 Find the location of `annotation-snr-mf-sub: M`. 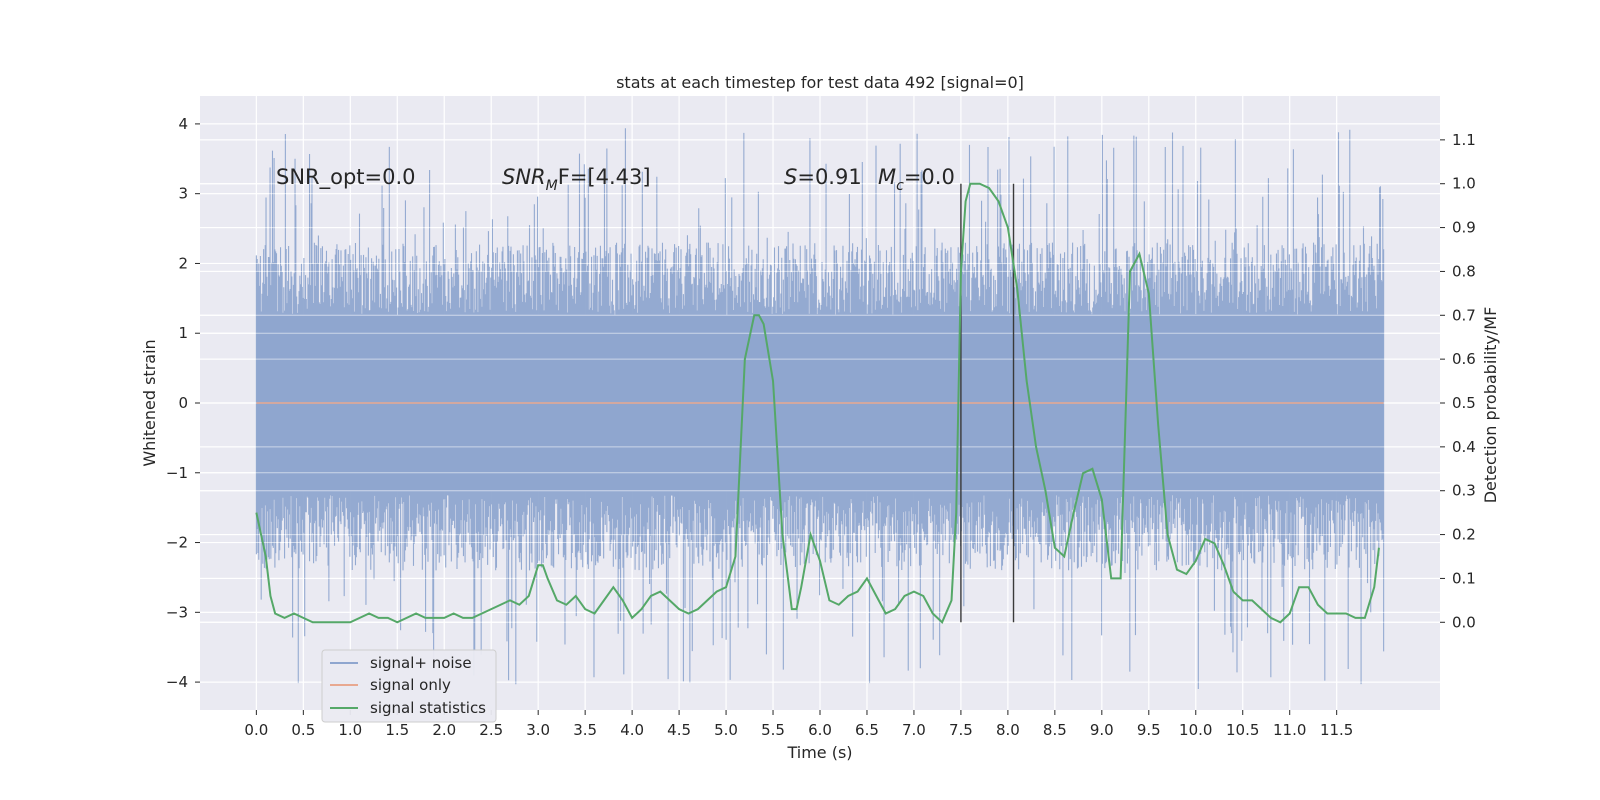

annotation-snr-mf-sub: M is located at coordinates (552, 186).